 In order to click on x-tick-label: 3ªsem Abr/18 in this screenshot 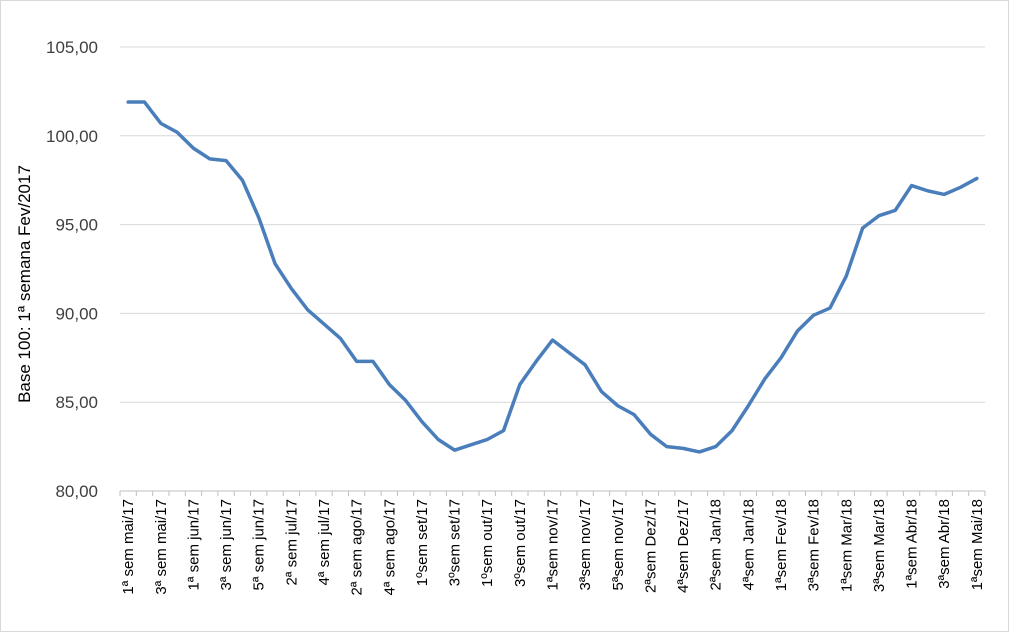, I will do `click(944, 544)`.